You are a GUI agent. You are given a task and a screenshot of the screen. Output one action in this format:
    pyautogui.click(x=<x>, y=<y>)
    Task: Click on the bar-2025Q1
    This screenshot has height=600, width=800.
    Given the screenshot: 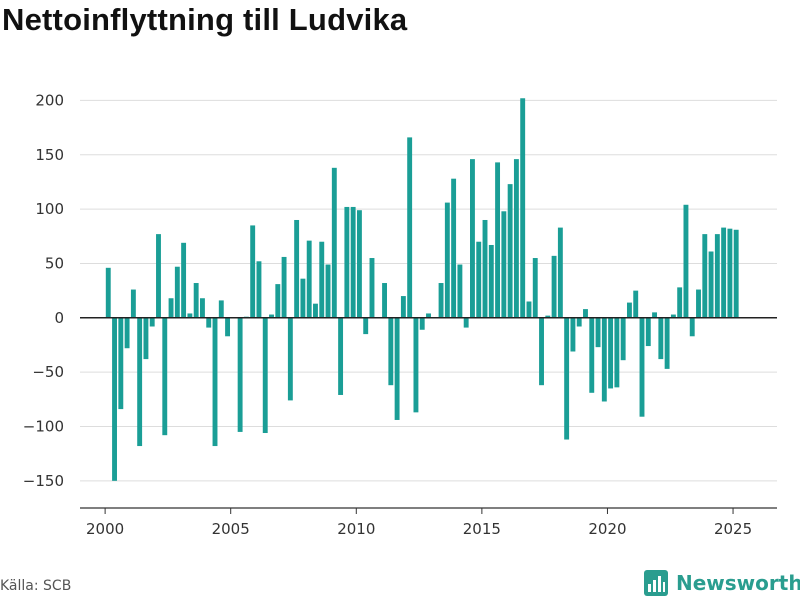 What is the action you would take?
    pyautogui.click(x=736, y=273)
    